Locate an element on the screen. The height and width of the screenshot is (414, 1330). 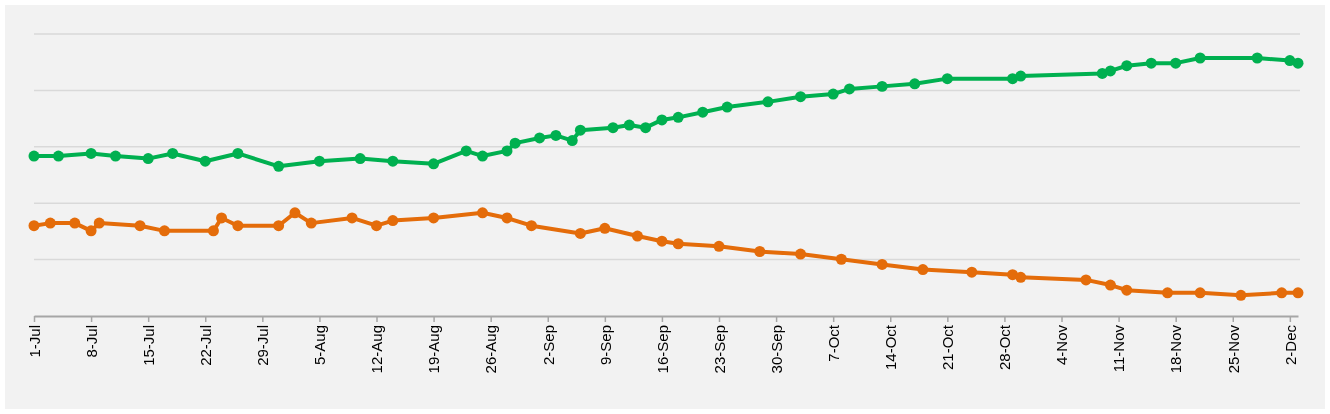
x-tick-label: 2-Sep is located at coordinates (548, 345).